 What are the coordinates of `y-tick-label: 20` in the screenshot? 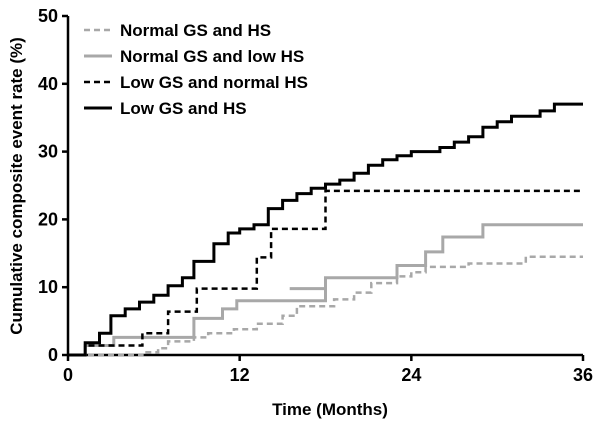 It's located at (48, 219).